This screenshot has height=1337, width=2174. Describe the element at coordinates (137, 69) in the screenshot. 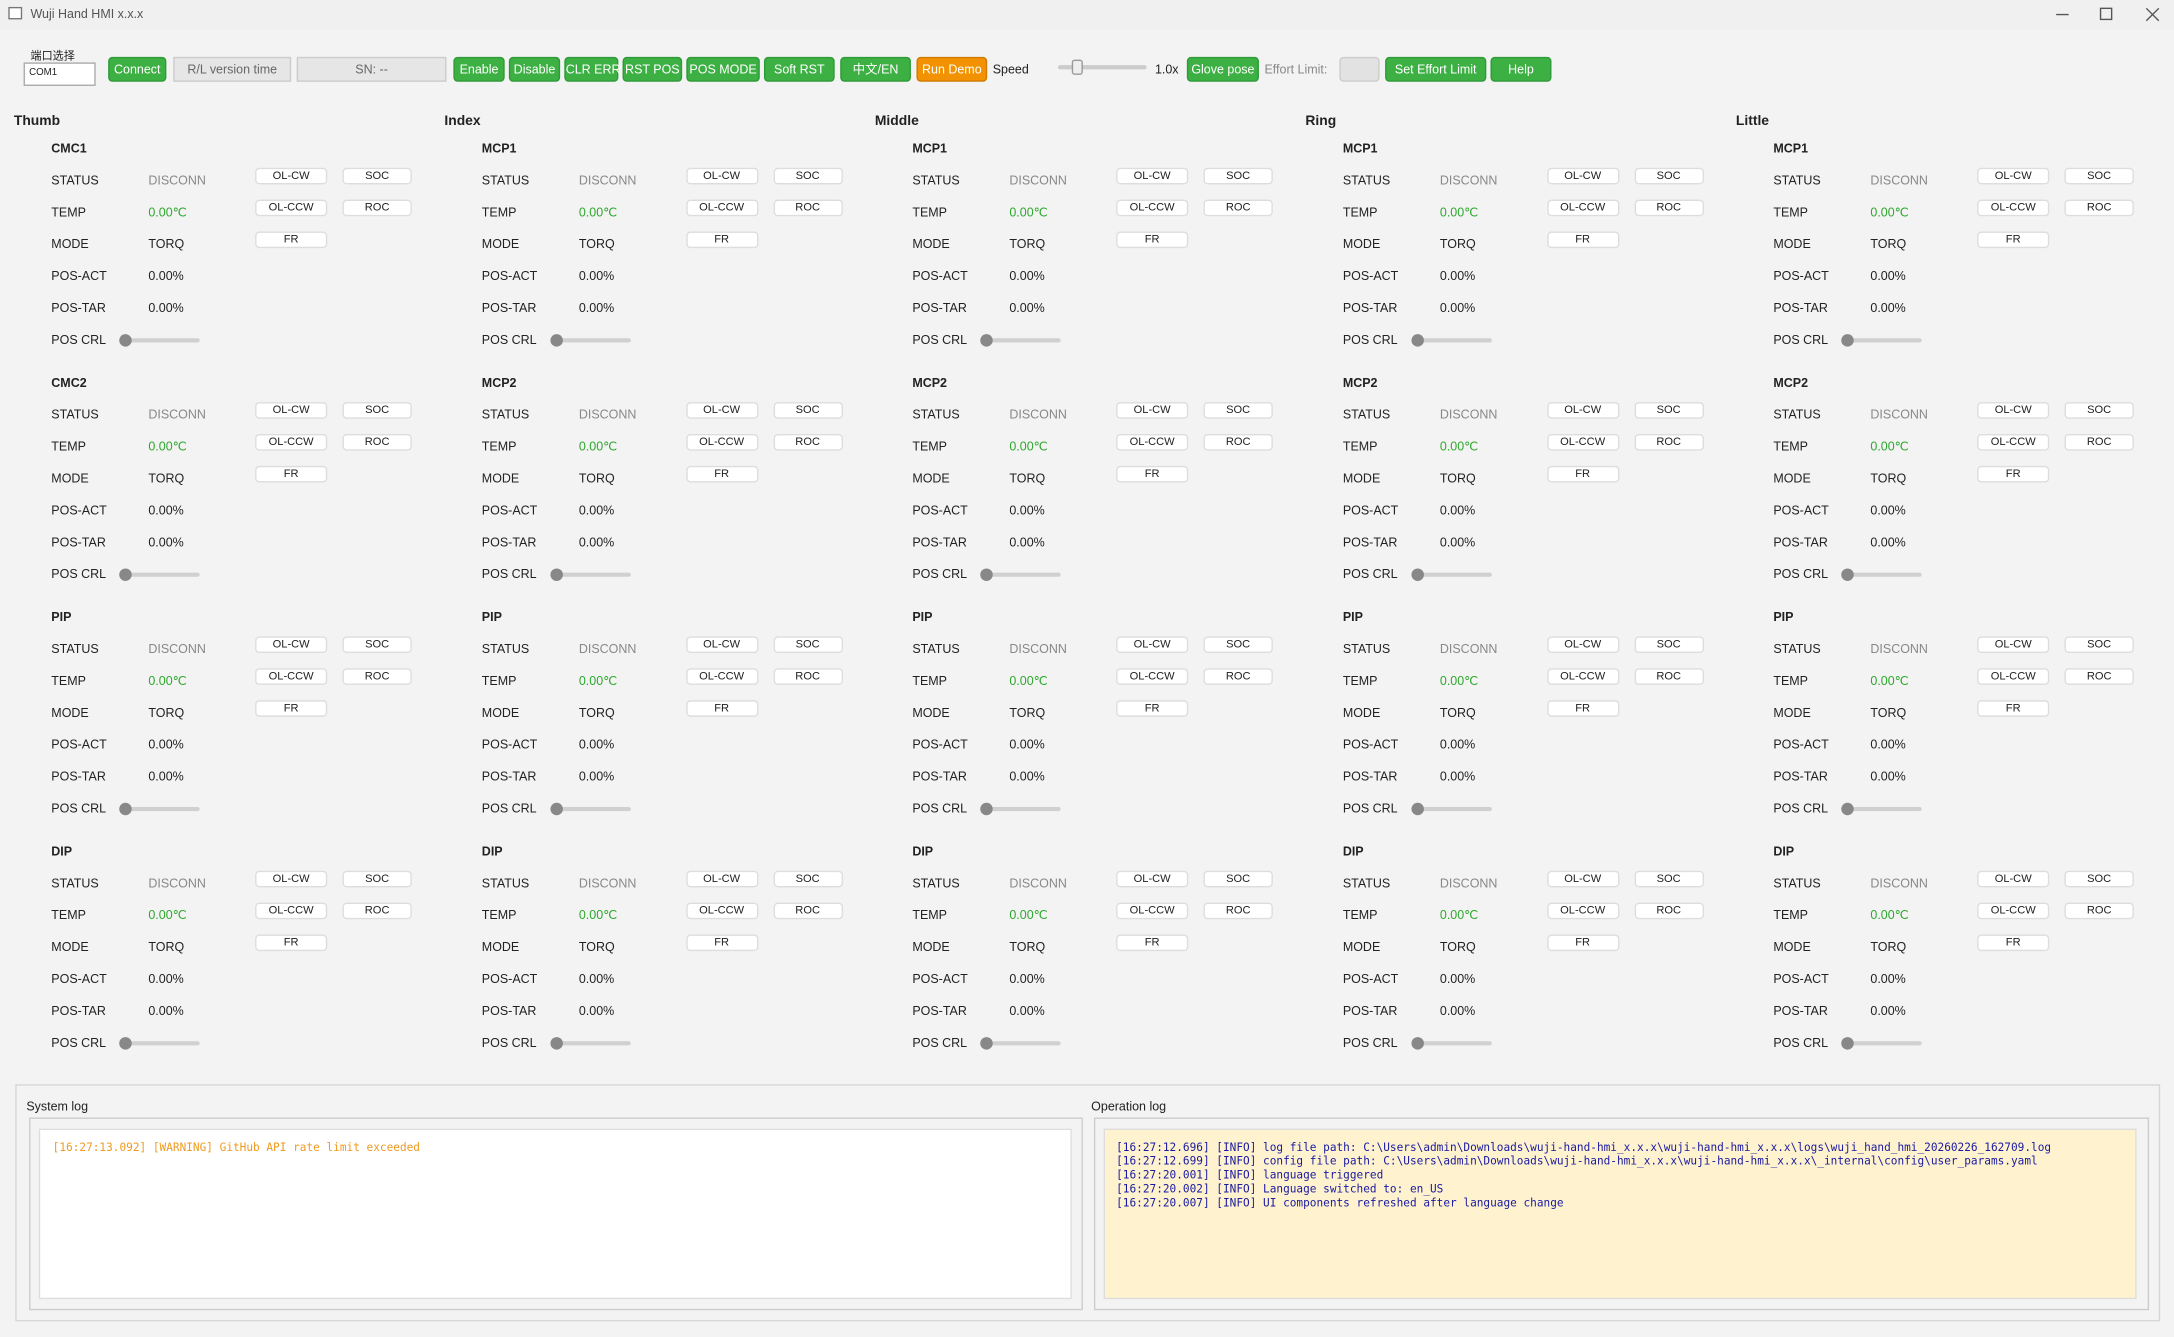

I see `connect-button: Connect` at that location.